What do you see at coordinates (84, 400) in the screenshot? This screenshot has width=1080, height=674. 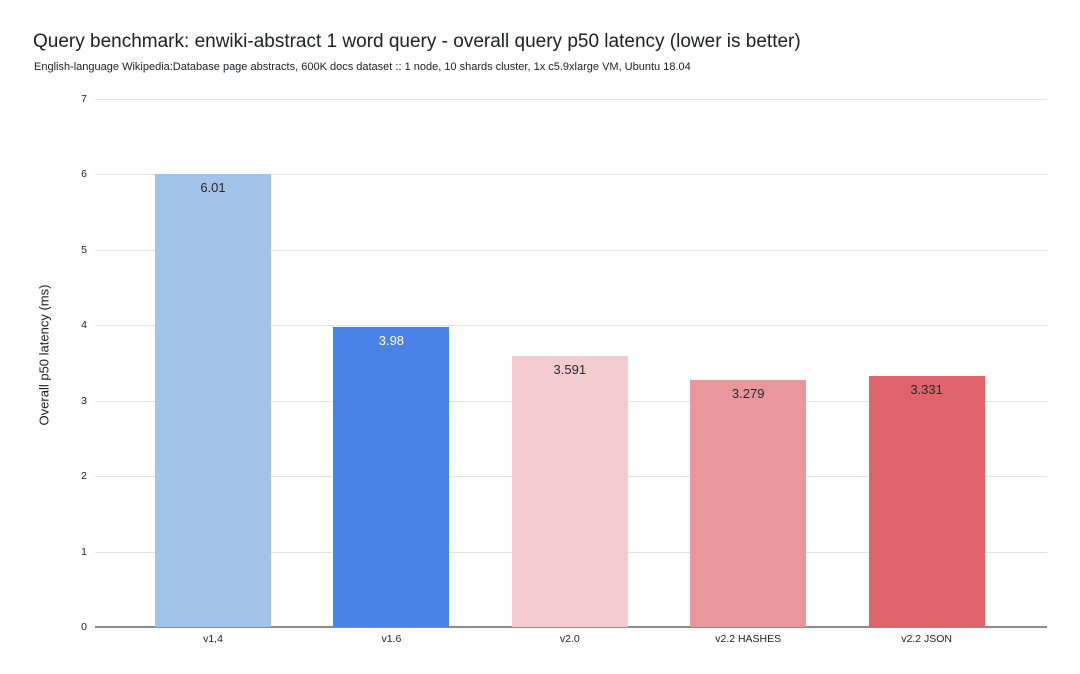 I see `y-tick-label: 3` at bounding box center [84, 400].